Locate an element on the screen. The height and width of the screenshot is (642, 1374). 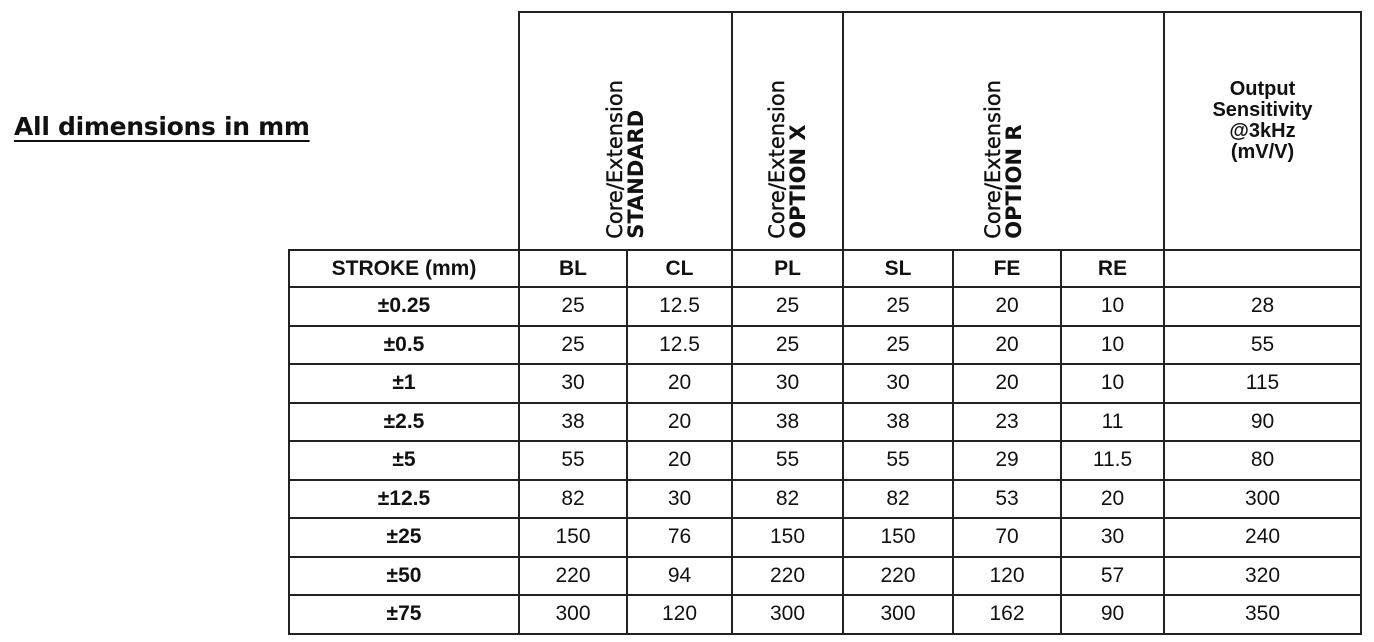
value-cell: 23 is located at coordinates (1007, 421).